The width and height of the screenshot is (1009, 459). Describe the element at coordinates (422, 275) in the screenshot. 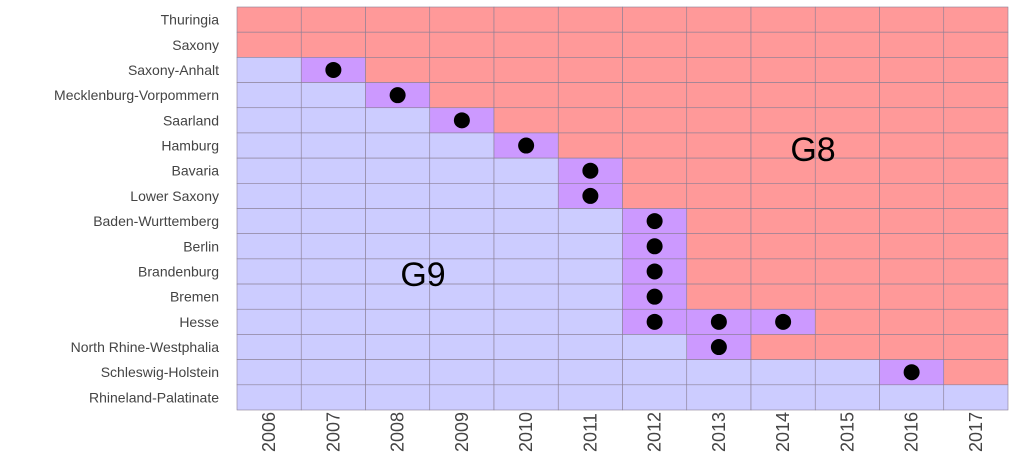

I see `region-label: G9` at that location.